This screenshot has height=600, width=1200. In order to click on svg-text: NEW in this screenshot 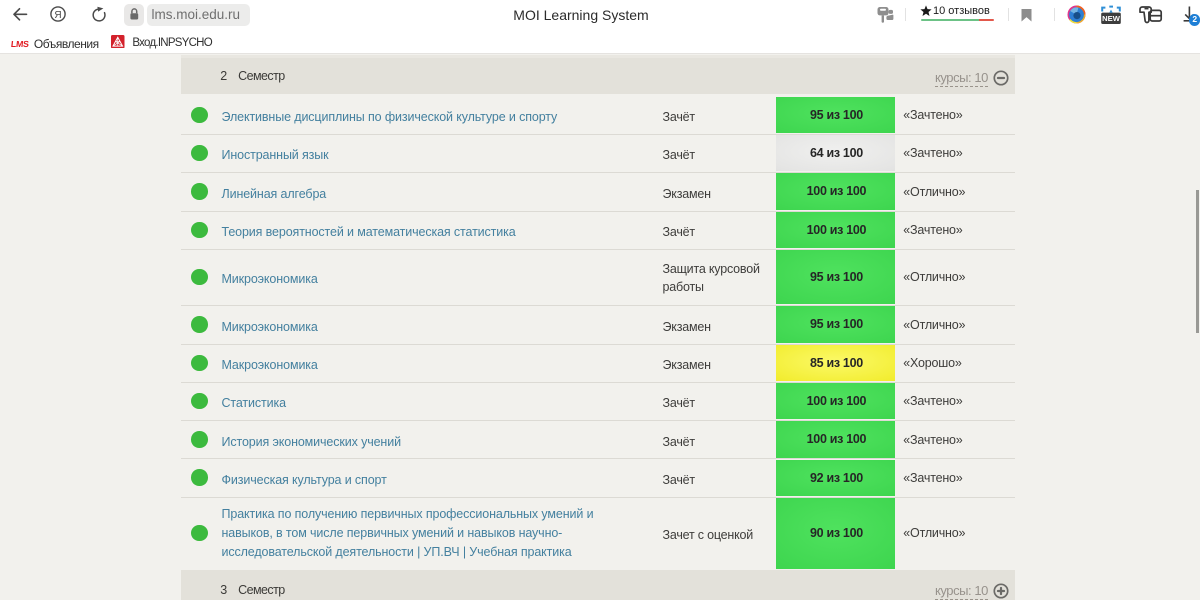, I will do `click(1111, 18)`.